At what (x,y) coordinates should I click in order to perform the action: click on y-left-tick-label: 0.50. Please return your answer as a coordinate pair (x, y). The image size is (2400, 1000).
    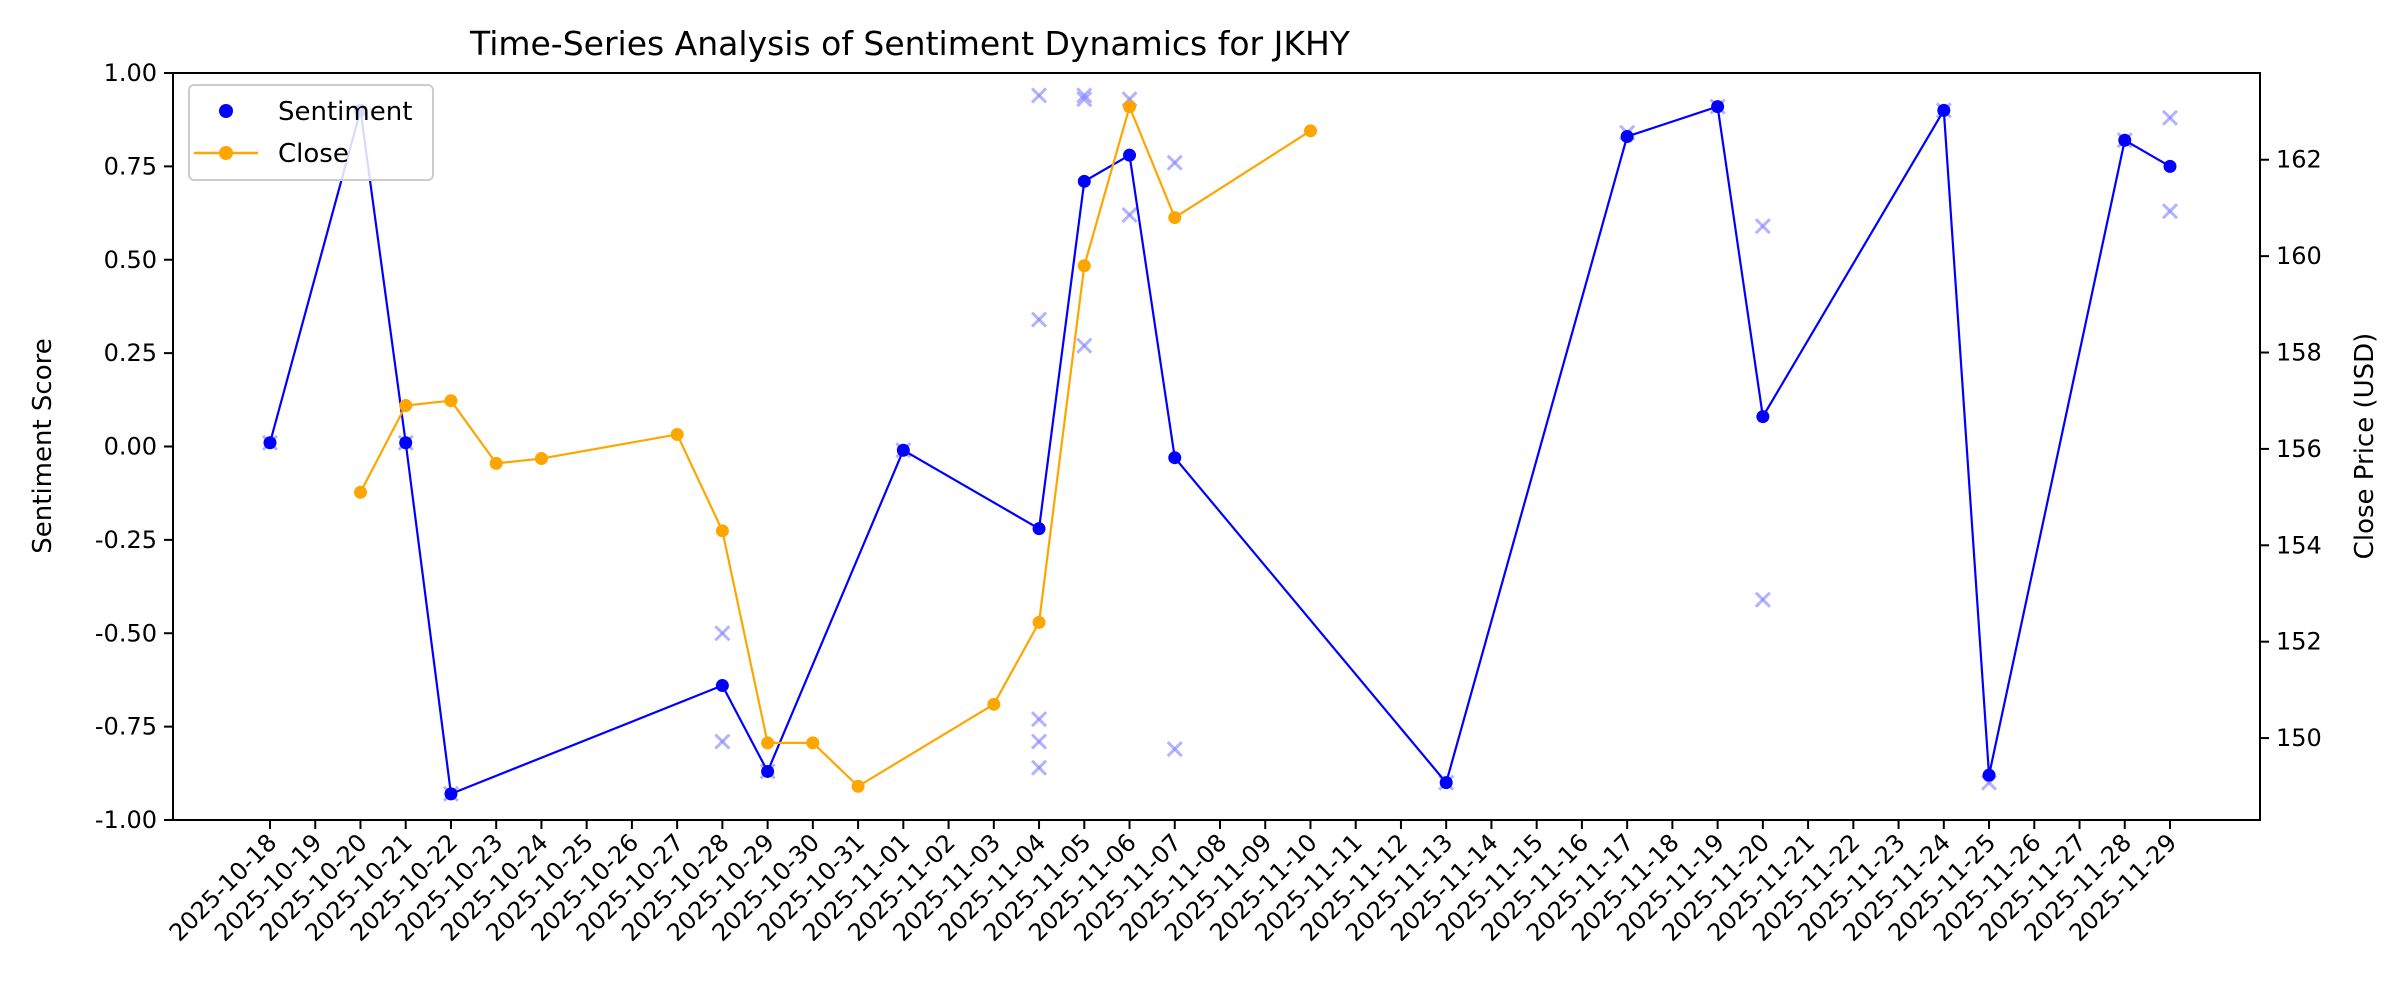
    Looking at the image, I should click on (130, 260).